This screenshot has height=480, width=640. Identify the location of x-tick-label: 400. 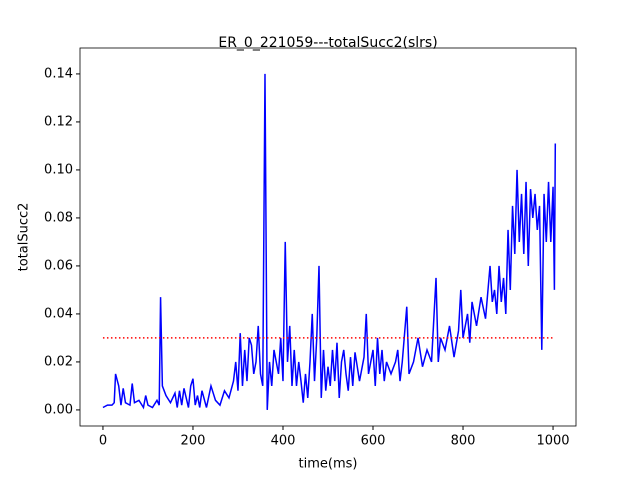
(283, 441).